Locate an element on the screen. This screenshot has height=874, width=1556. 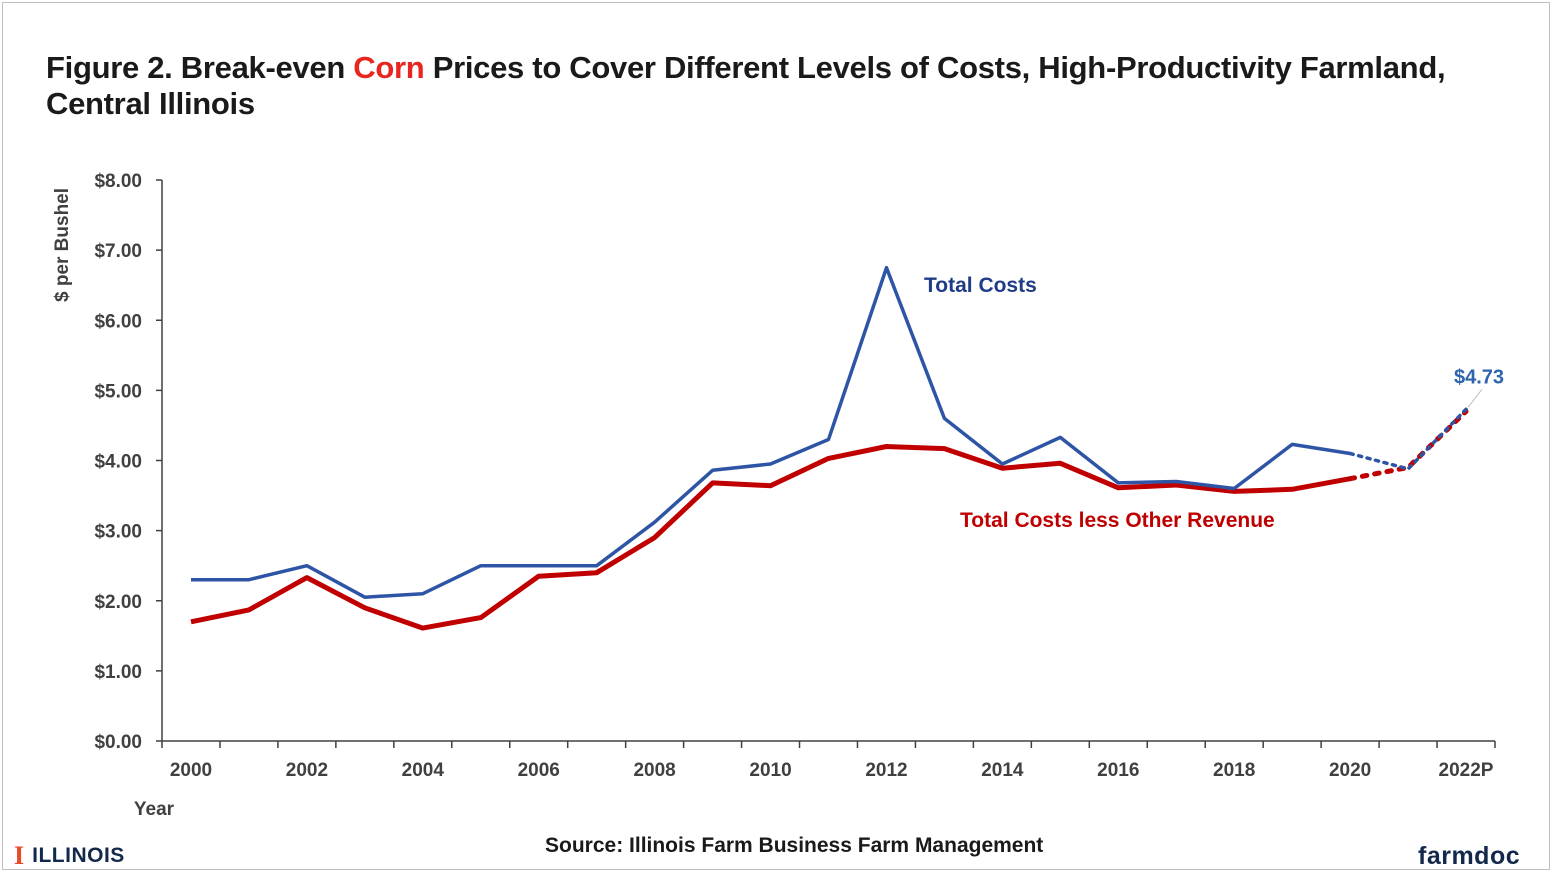
title-prefix: Figure 2. Break-even is located at coordinates (200, 67).